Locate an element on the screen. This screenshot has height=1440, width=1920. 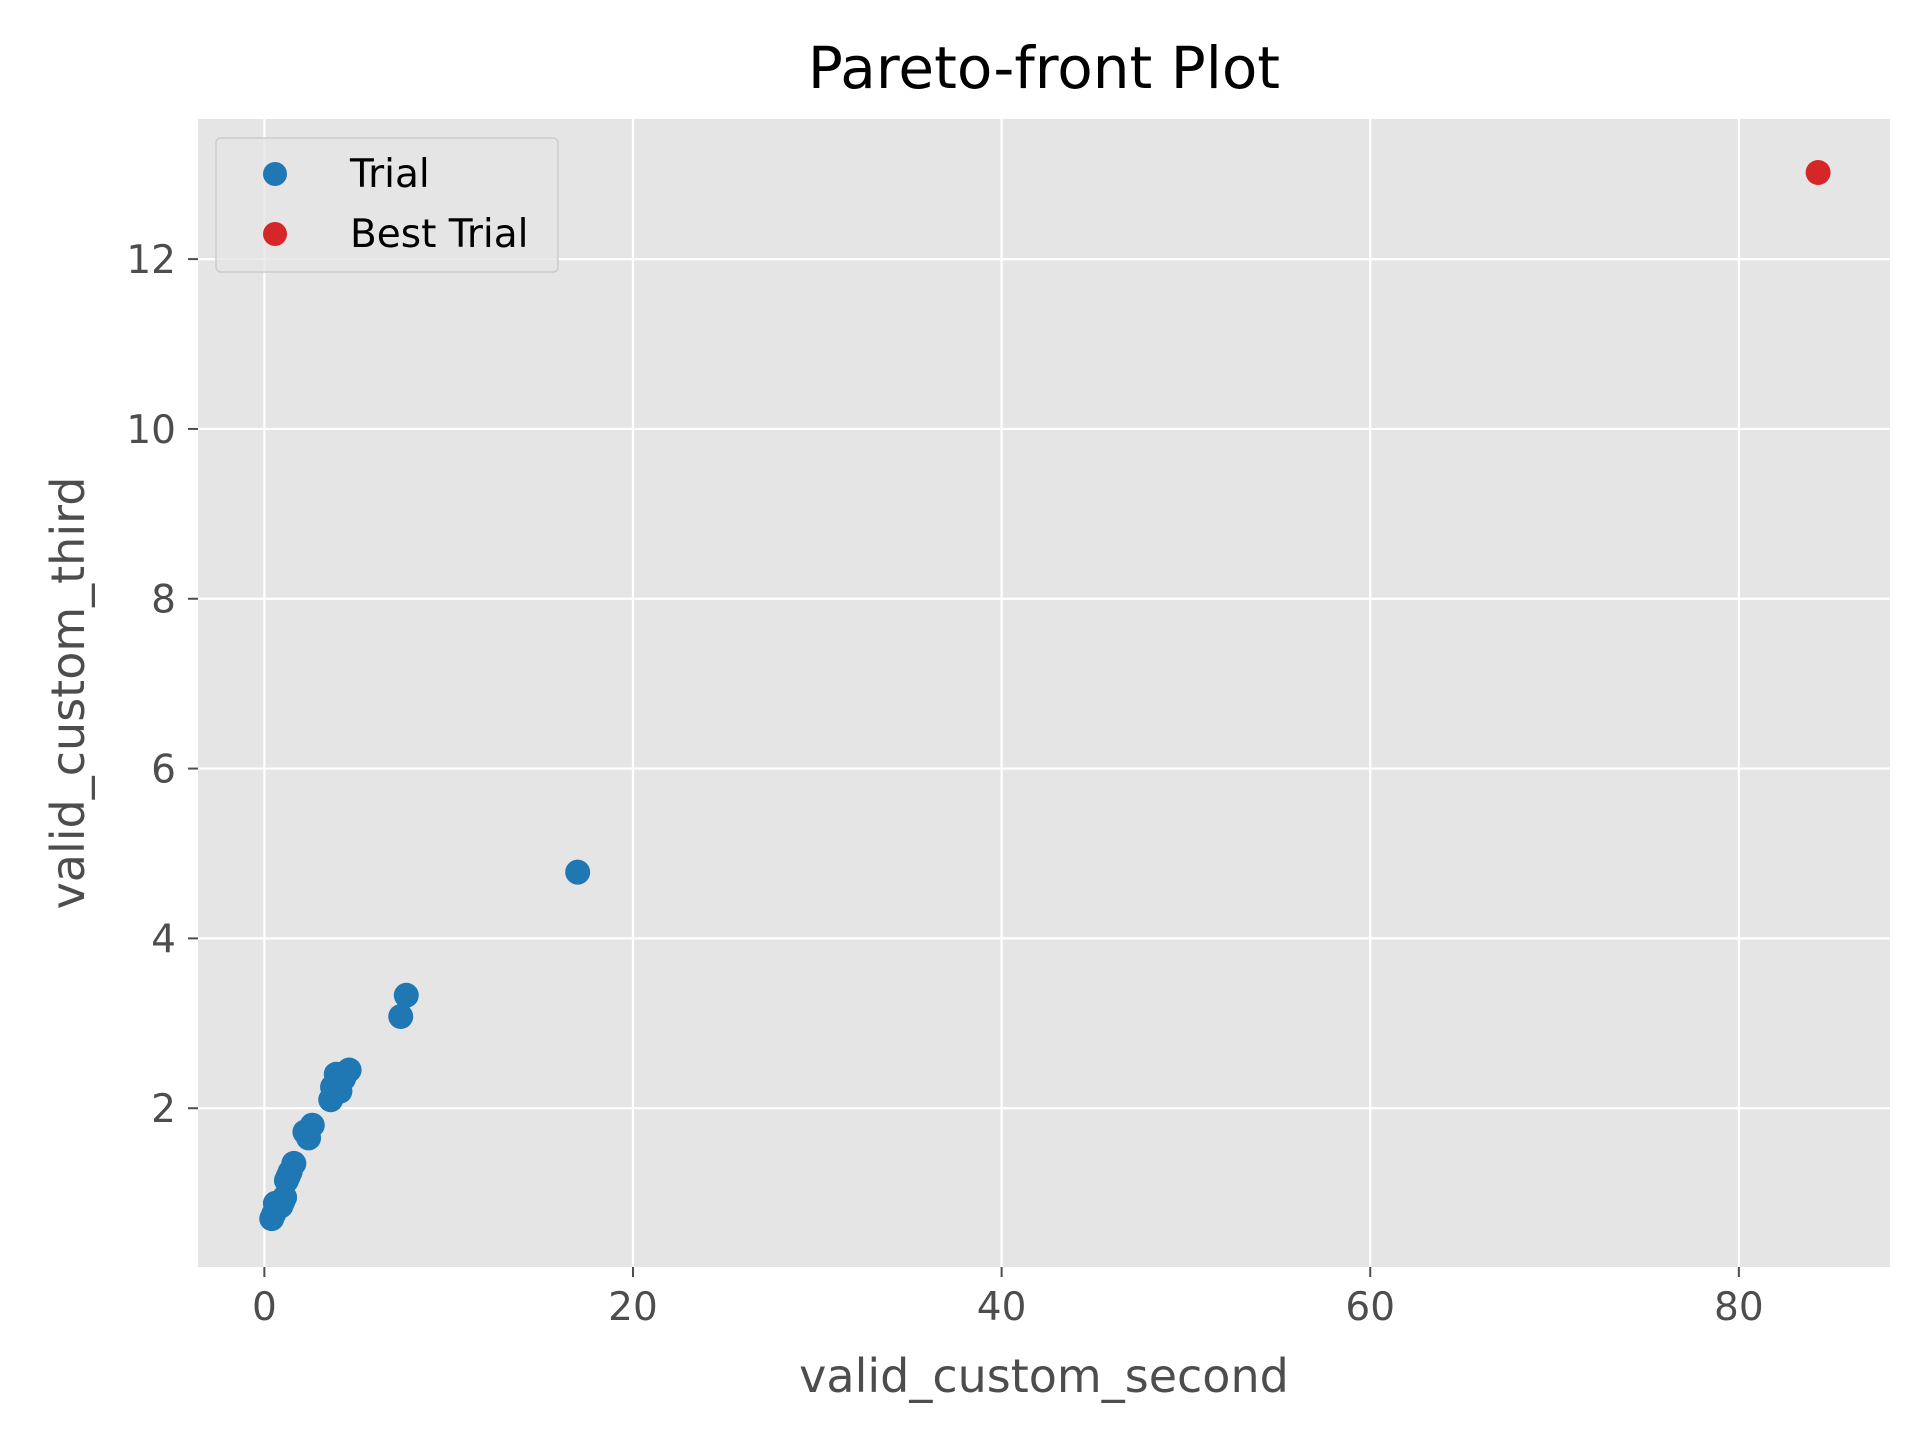
legend-box is located at coordinates (387, 205).